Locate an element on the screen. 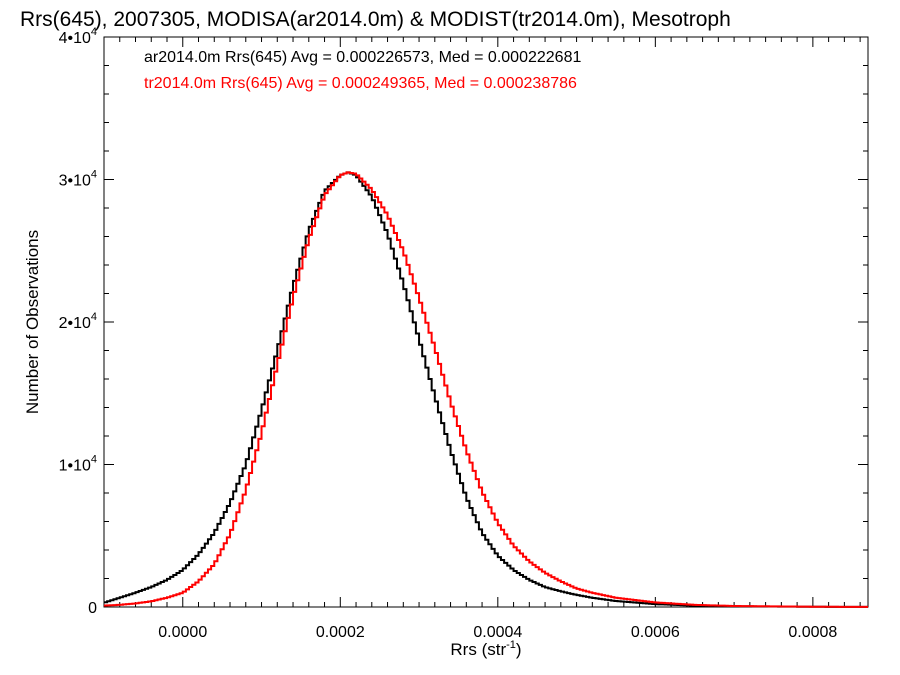  x-tick-label: 0.0000 is located at coordinates (182, 632).